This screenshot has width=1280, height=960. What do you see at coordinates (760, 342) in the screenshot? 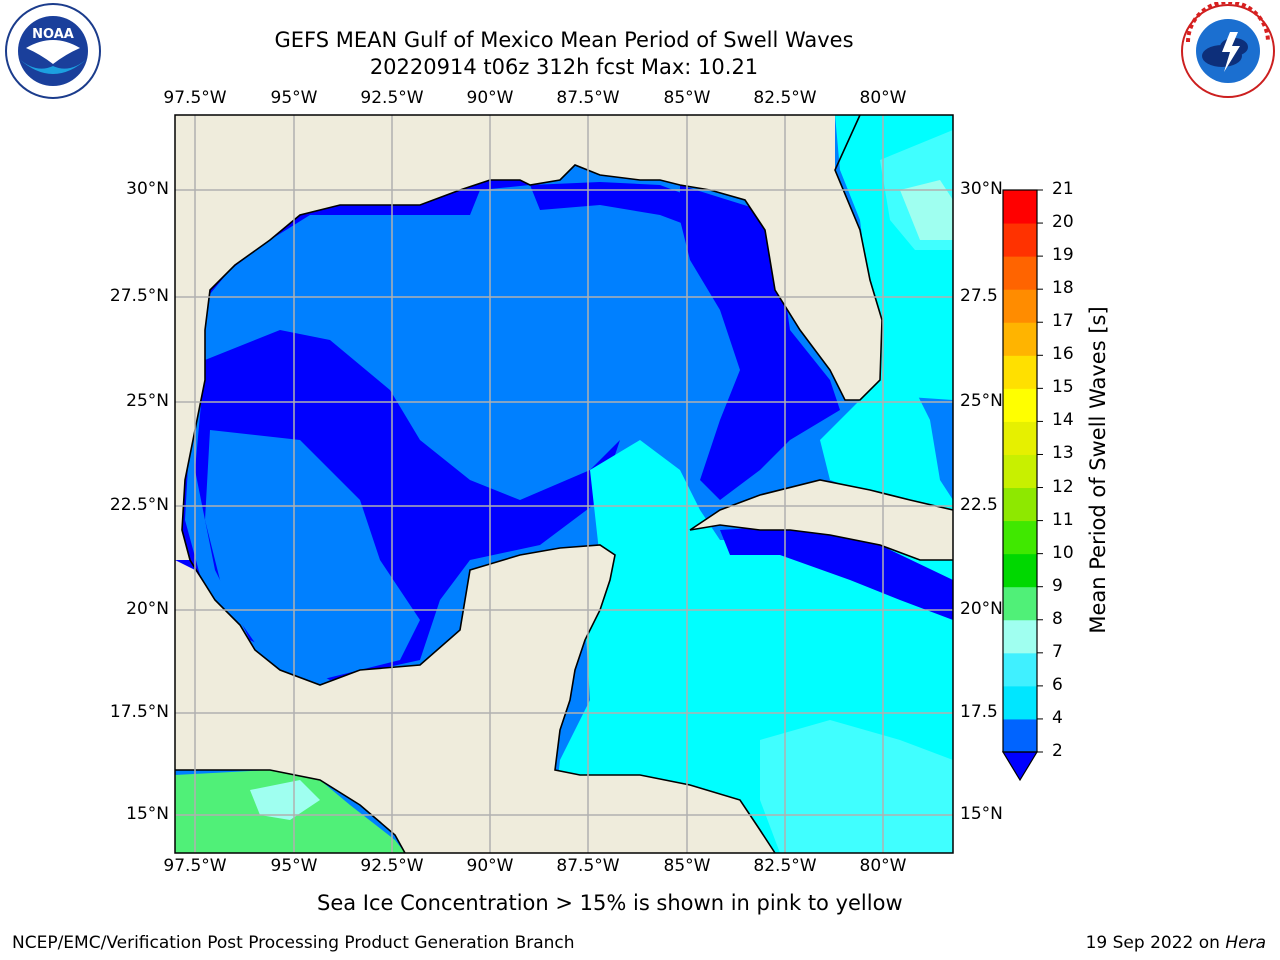
I see `shade-2s-east` at bounding box center [760, 342].